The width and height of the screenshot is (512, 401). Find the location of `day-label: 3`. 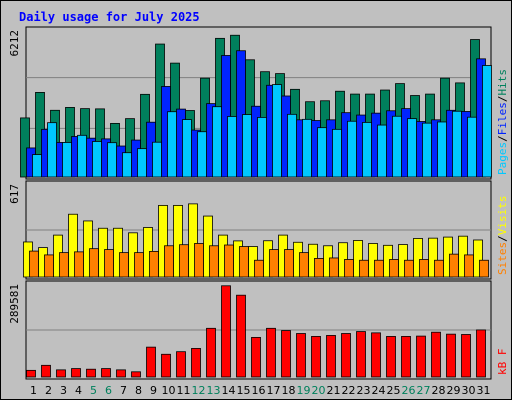

day-label: 3 is located at coordinates (63, 390).